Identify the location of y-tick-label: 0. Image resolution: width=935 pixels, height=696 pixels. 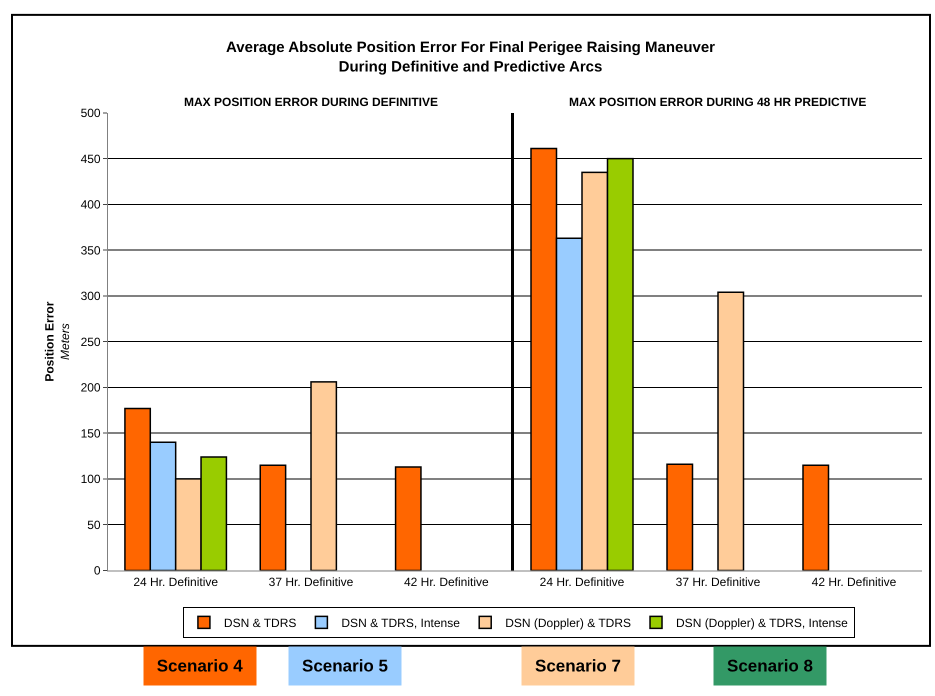
(97, 571).